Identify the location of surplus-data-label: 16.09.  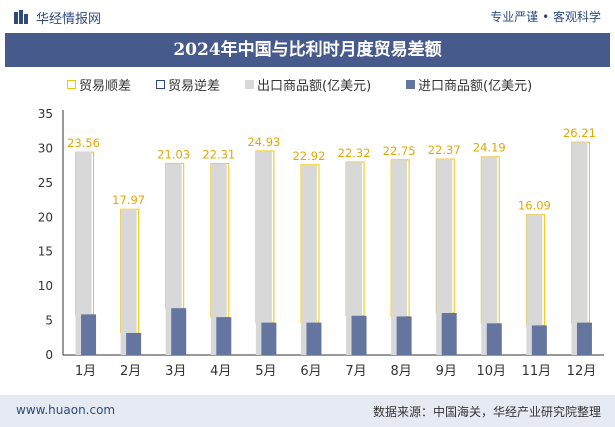
(534, 206).